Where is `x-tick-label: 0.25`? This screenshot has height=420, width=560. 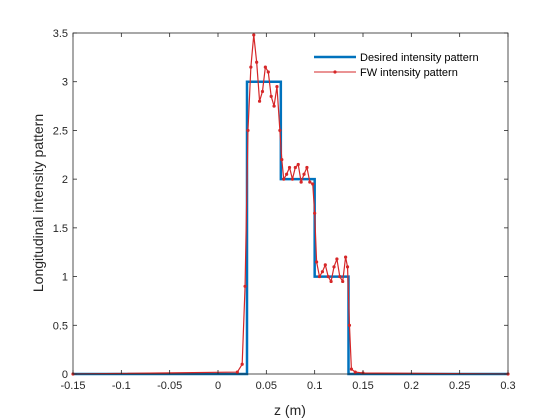 x-tick-label: 0.25 is located at coordinates (459, 386).